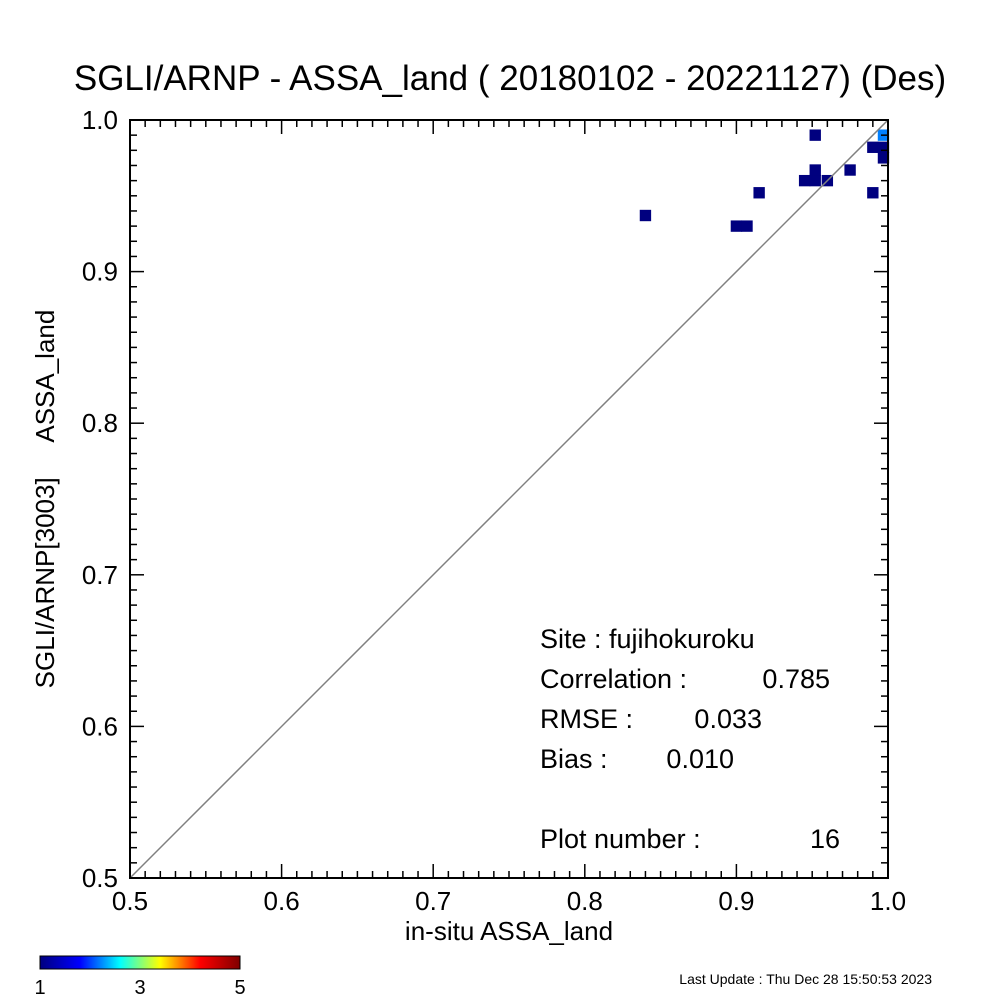 The width and height of the screenshot is (1000, 1000). What do you see at coordinates (100, 575) in the screenshot?
I see `y-tick-label: 0.7` at bounding box center [100, 575].